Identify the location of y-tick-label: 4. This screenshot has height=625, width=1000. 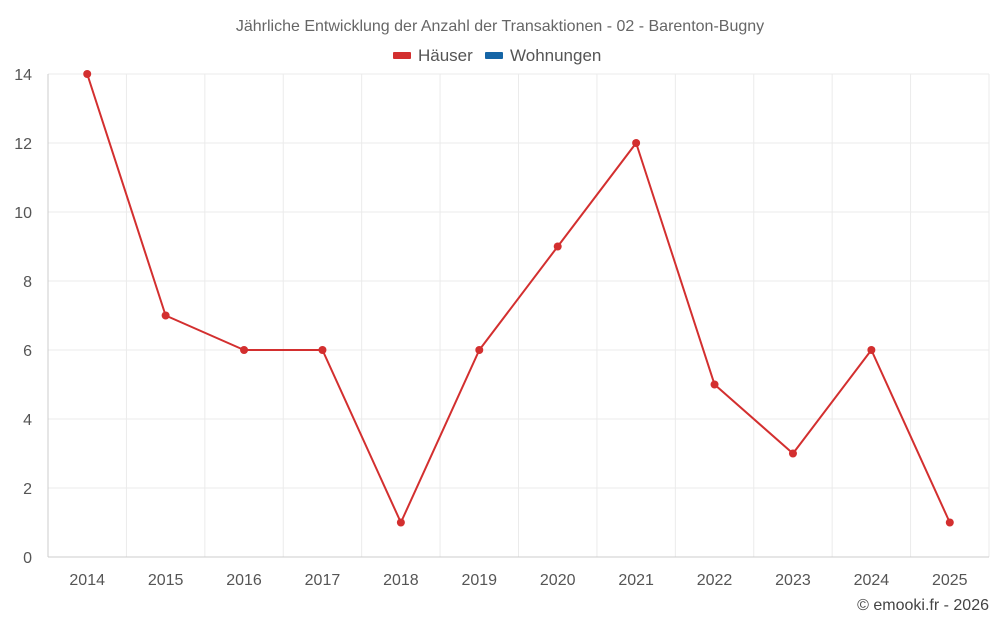
(27, 420).